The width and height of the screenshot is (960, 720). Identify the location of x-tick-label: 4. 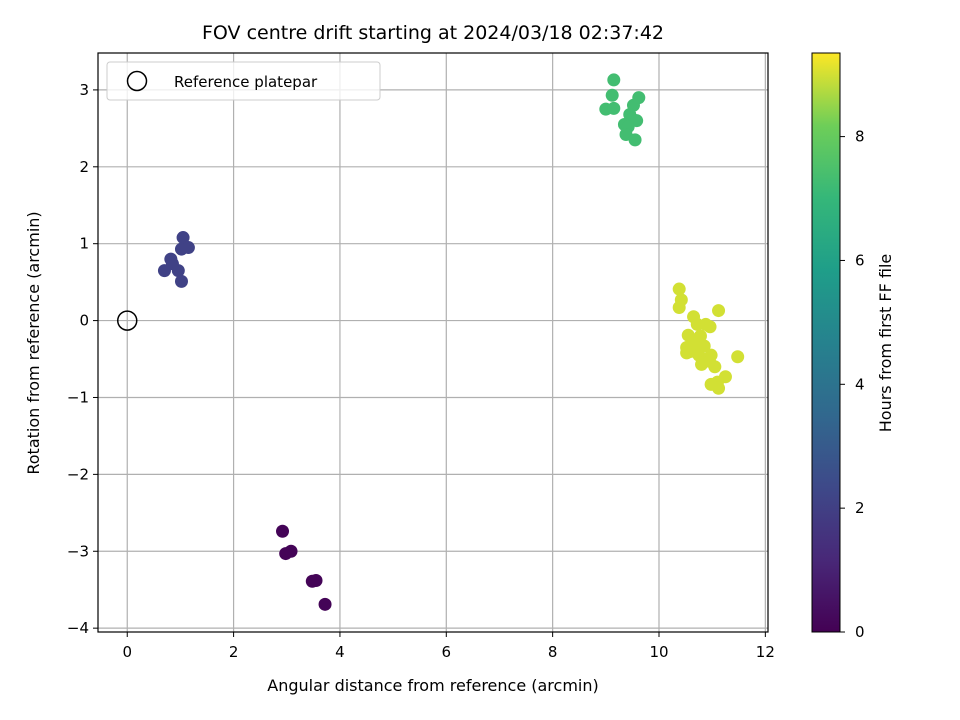
(340, 652).